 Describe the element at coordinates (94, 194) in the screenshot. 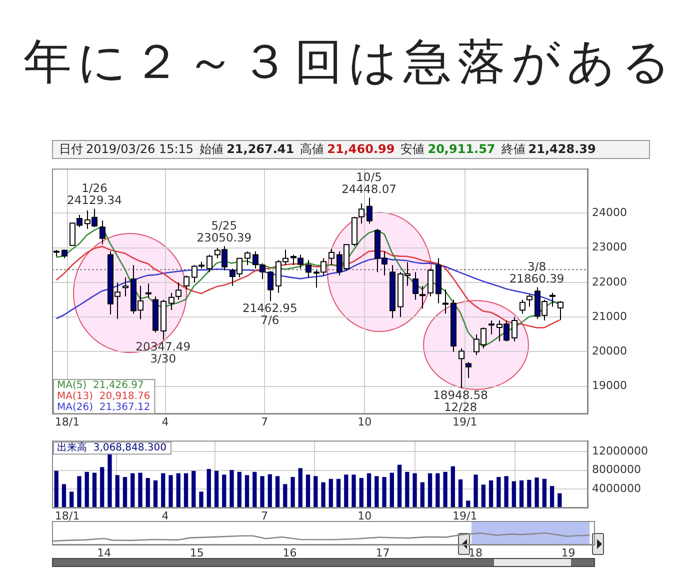

I see `annotation: 1/26 24129.34` at that location.